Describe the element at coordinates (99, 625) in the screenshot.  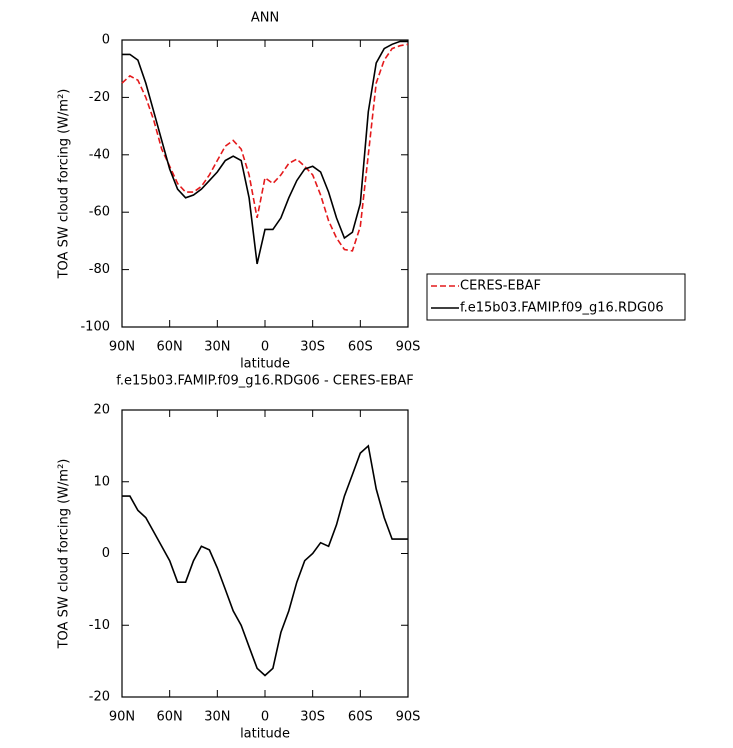
I see `y-tick-label: -10` at that location.